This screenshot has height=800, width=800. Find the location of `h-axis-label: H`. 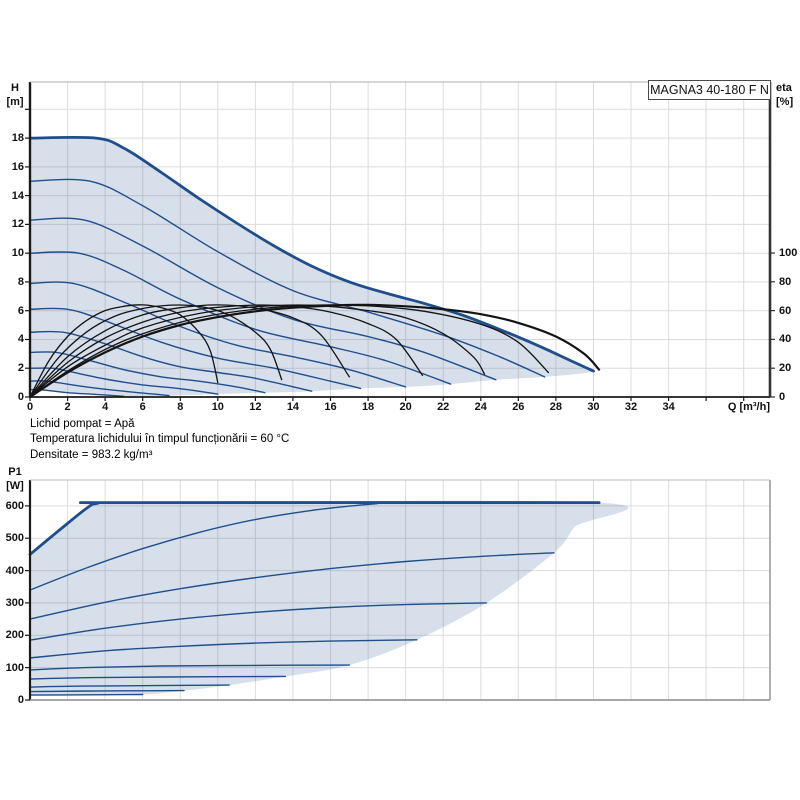

h-axis-label: H is located at coordinates (15, 88).